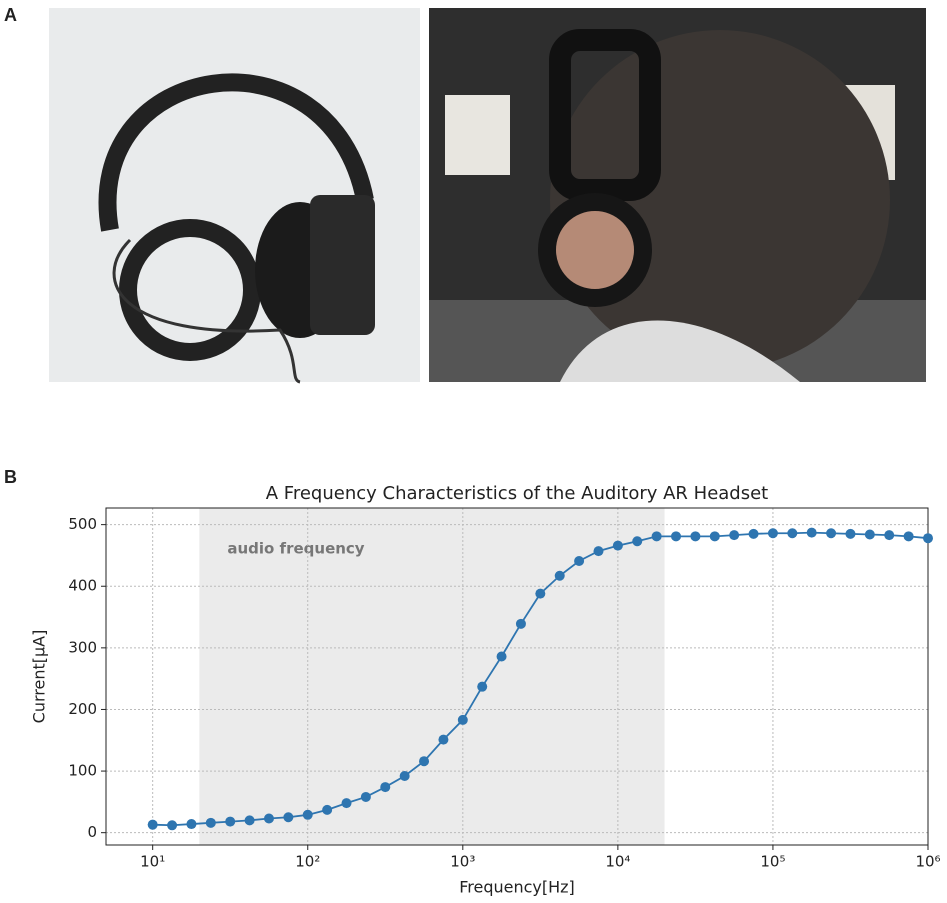  I want to click on x-tick-label: 10³, so click(462, 862).